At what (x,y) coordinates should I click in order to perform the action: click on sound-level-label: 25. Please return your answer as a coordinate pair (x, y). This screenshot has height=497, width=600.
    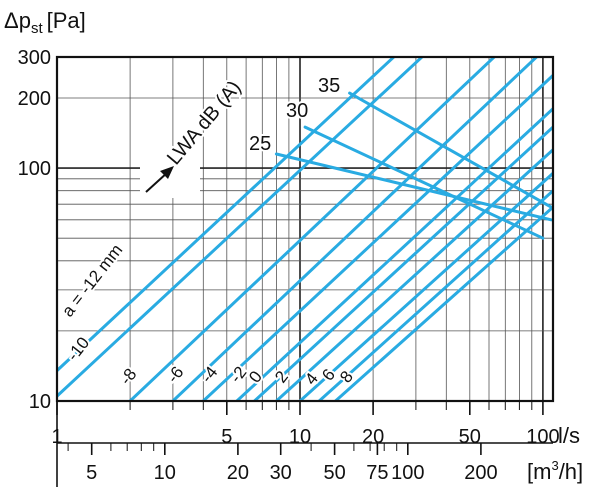
    Looking at the image, I should click on (260, 144).